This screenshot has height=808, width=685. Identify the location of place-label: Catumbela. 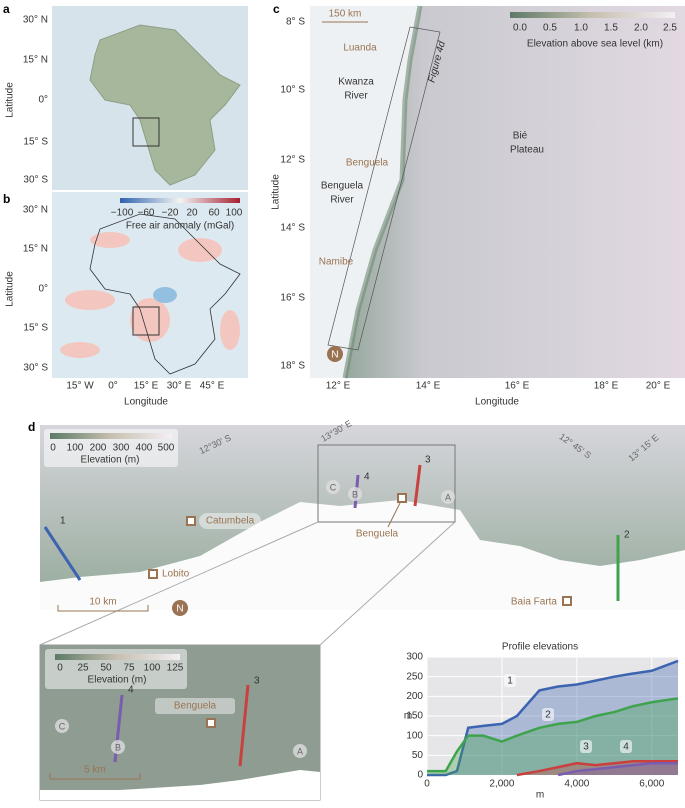
(230, 521).